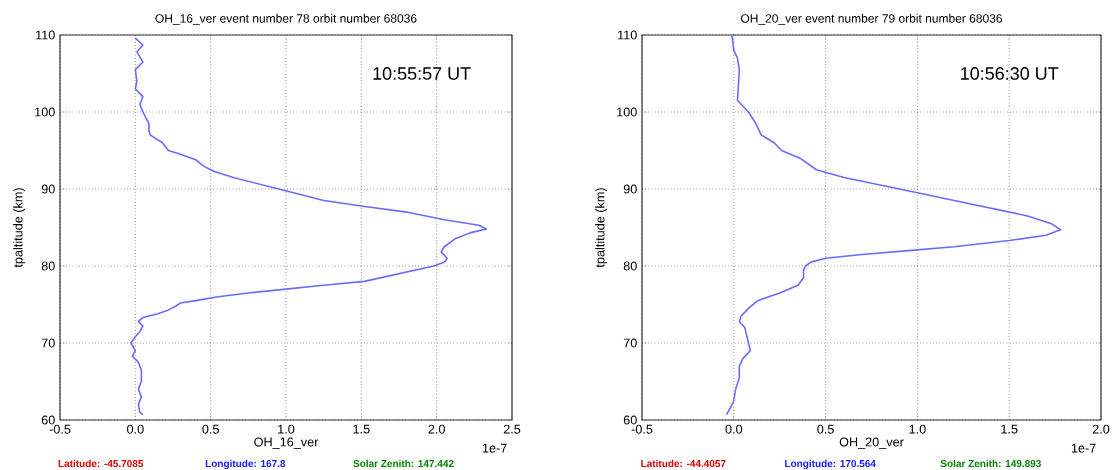 Image resolution: width=1112 pixels, height=470 pixels. I want to click on text: Longitude: 170.564, so click(830, 464).